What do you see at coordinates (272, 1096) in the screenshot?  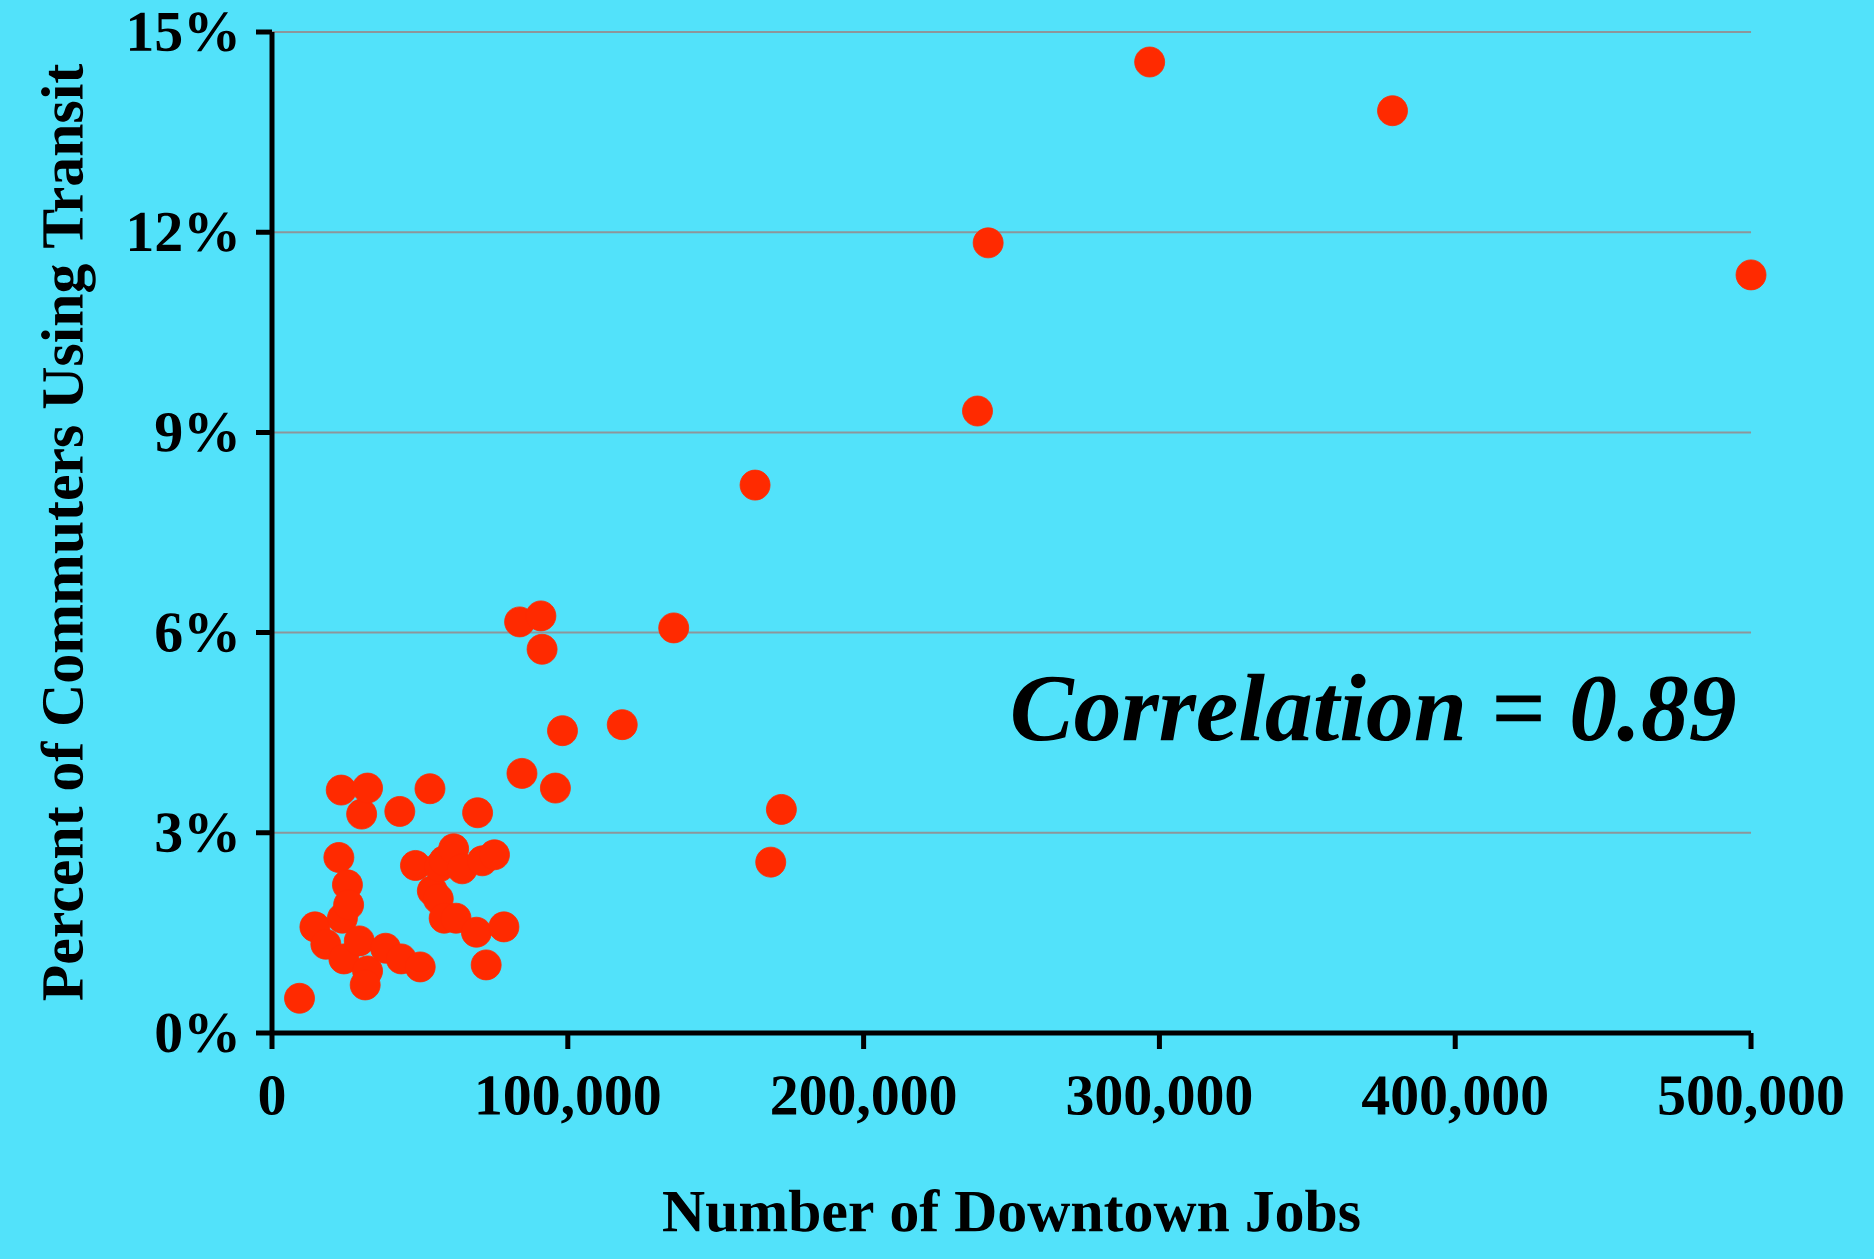 I see `x-tick-label: 0` at bounding box center [272, 1096].